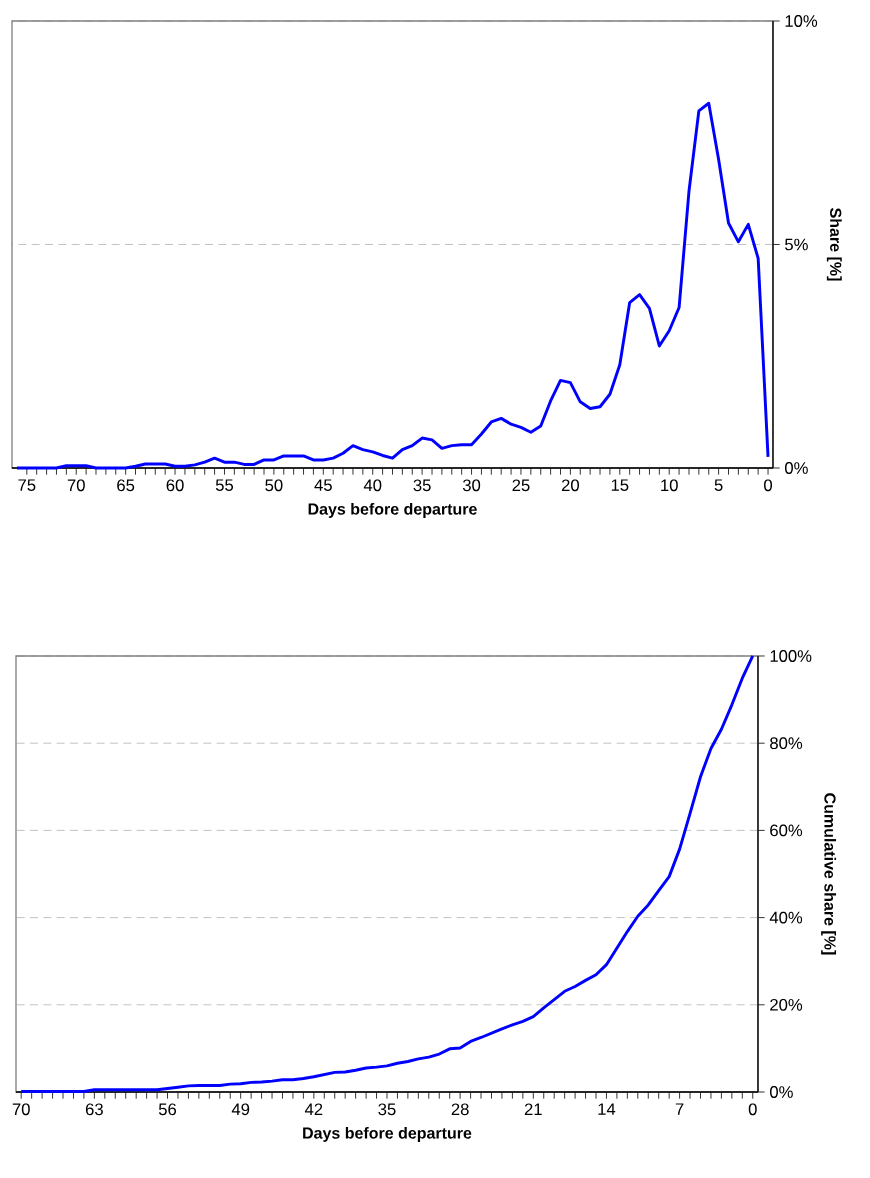 The height and width of the screenshot is (1178, 870). I want to click on x-tick-label: 63, so click(94, 1109).